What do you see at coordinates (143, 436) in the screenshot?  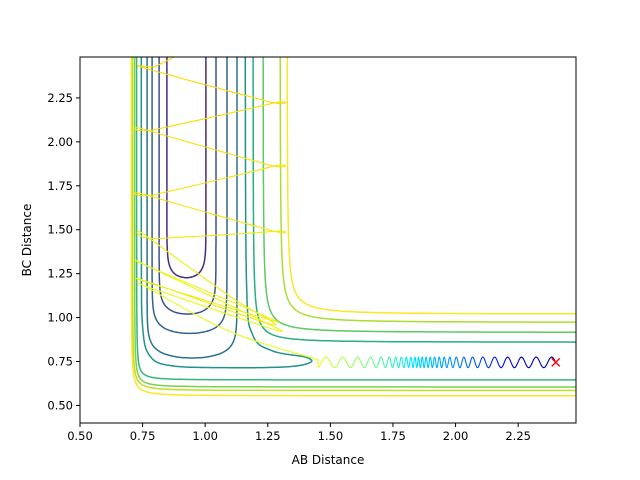 I see `x-tick-label: 0.75` at bounding box center [143, 436].